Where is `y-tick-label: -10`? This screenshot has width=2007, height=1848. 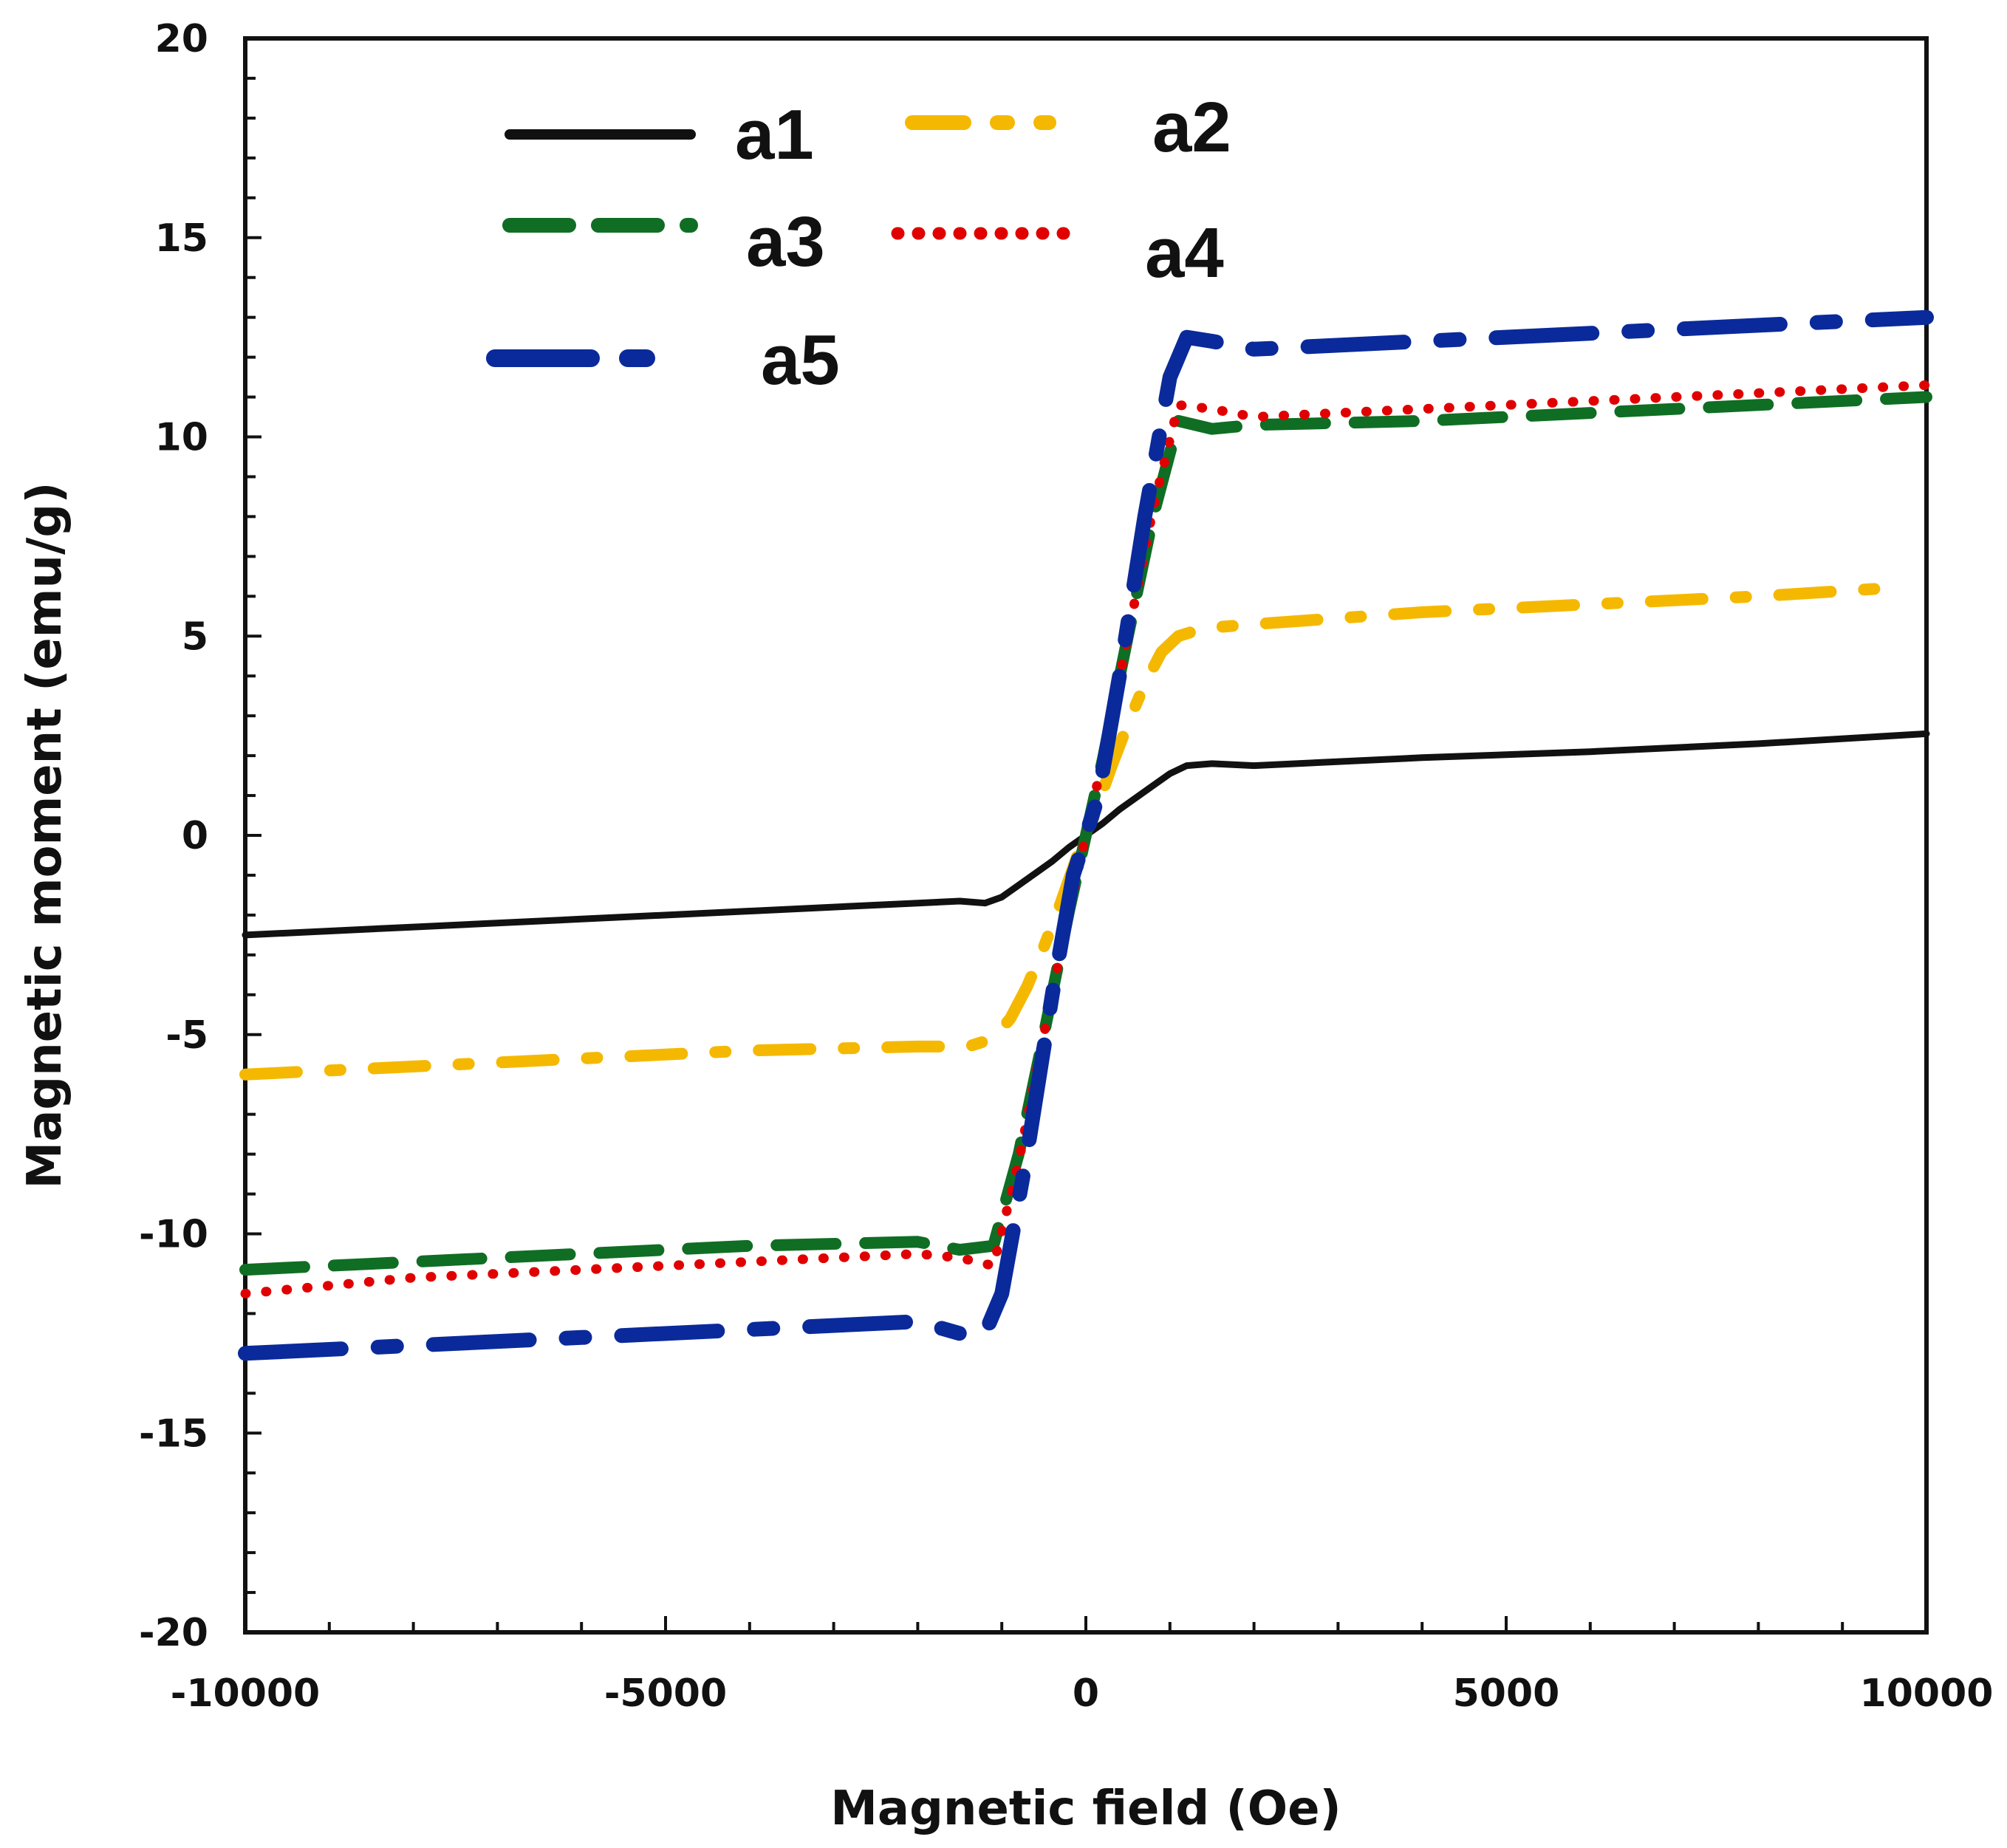 y-tick-label: -10 is located at coordinates (174, 1235).